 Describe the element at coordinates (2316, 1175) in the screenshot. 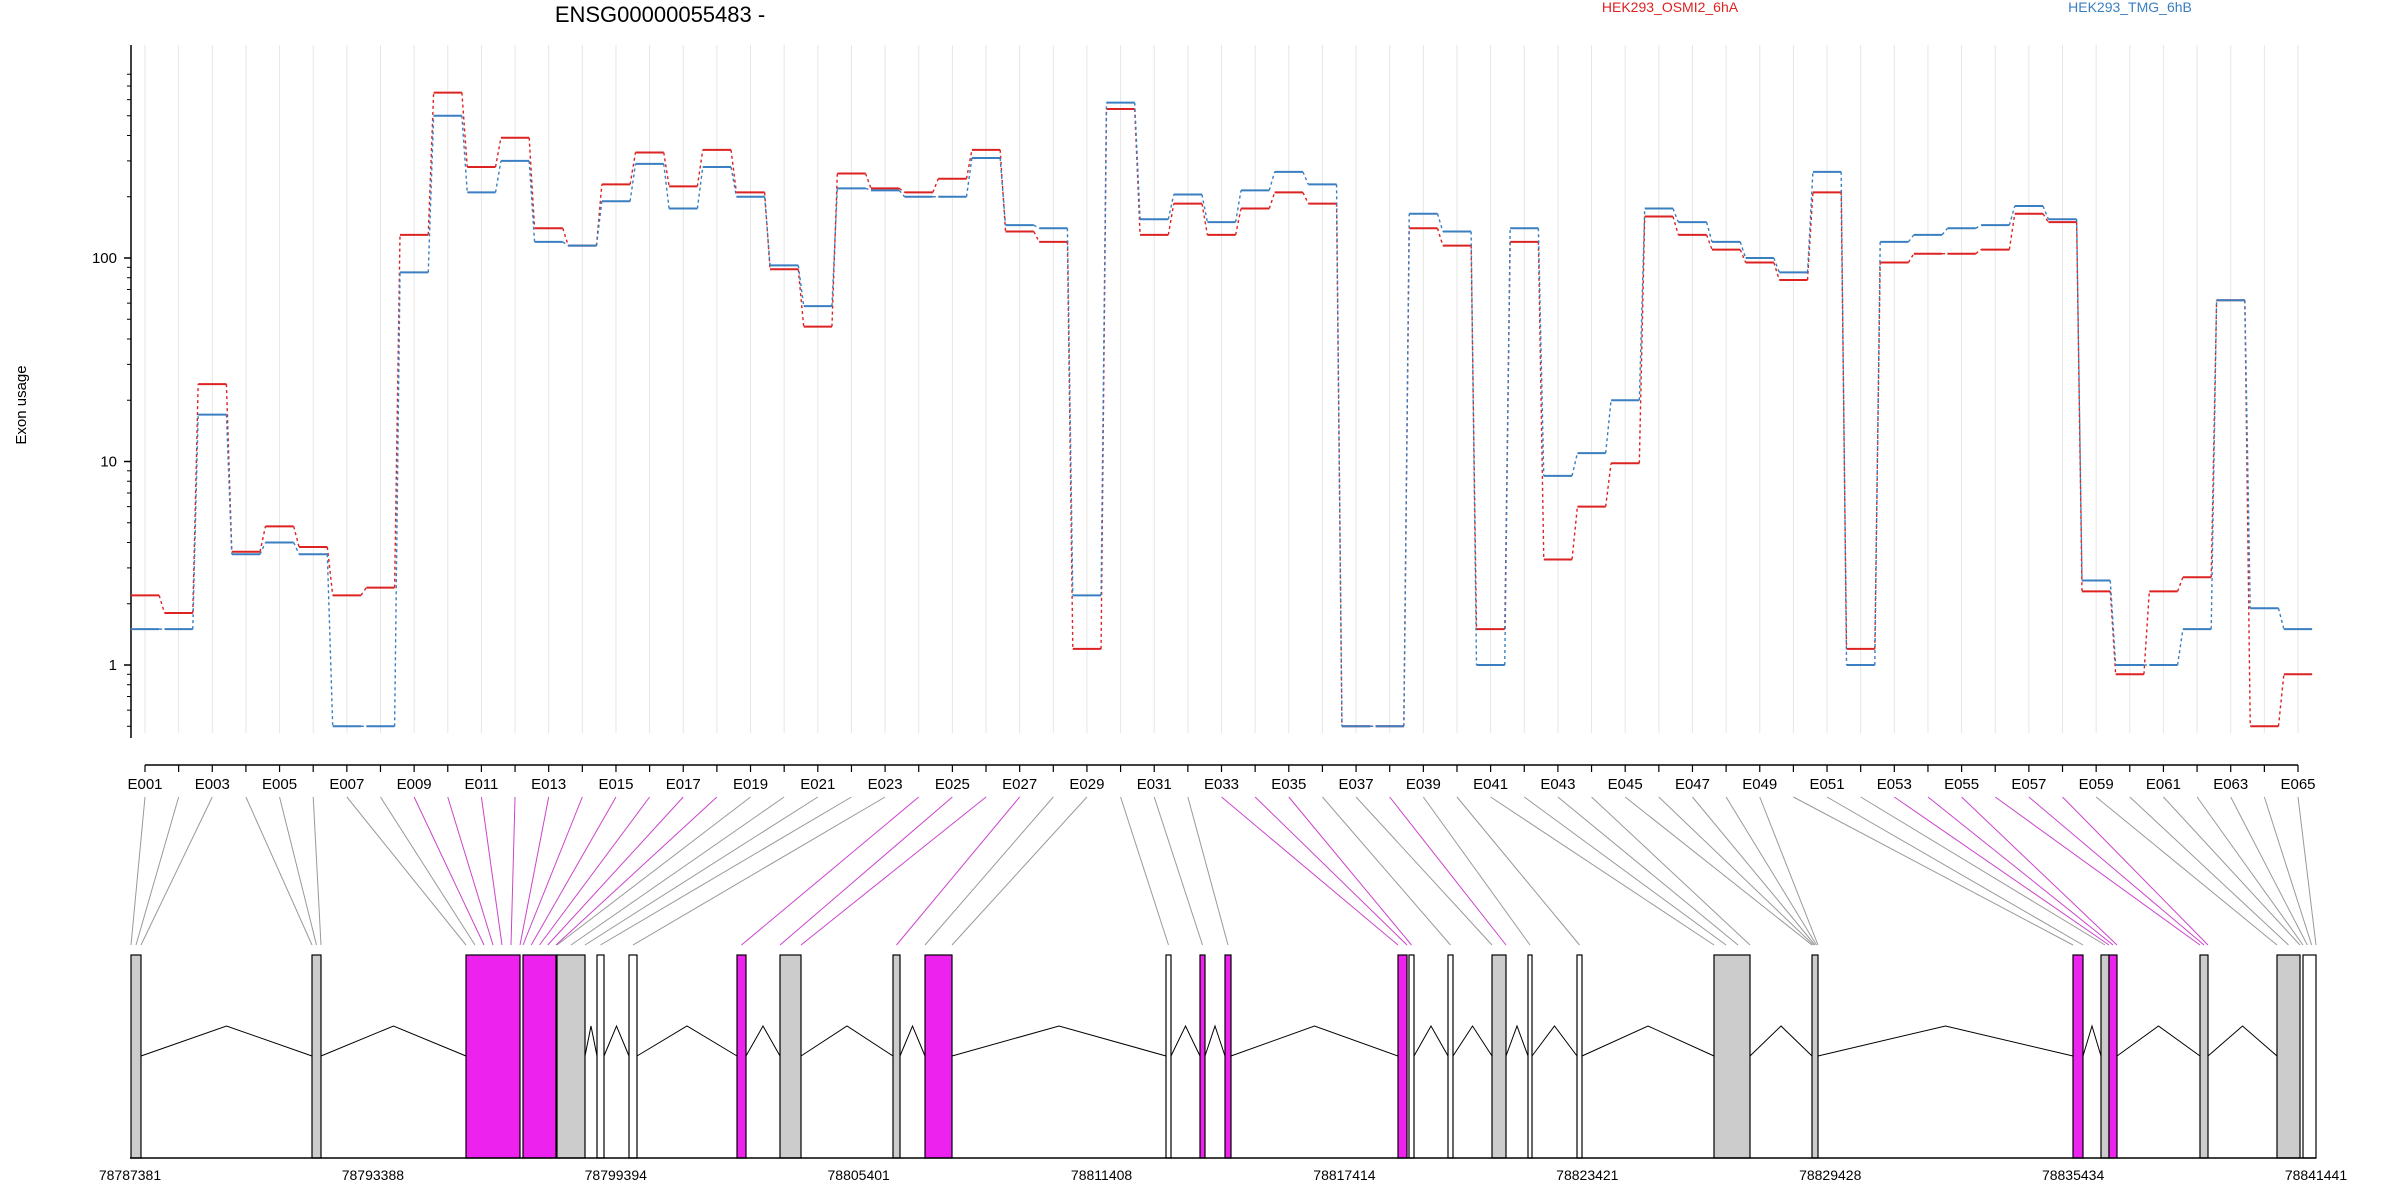

I see `genomic-coordinate-label: 78841441` at that location.